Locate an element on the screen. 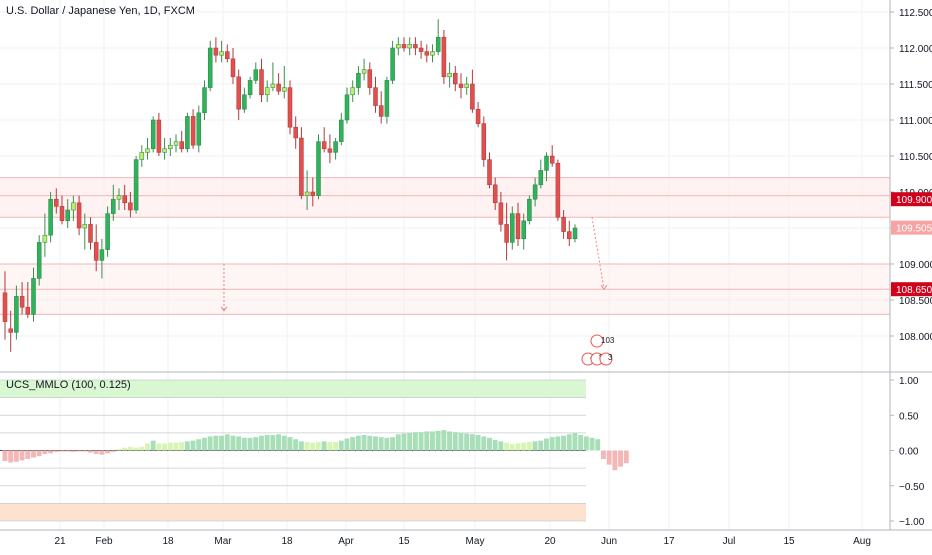 The height and width of the screenshot is (555, 932). forecast-arrow is located at coordinates (598, 253).